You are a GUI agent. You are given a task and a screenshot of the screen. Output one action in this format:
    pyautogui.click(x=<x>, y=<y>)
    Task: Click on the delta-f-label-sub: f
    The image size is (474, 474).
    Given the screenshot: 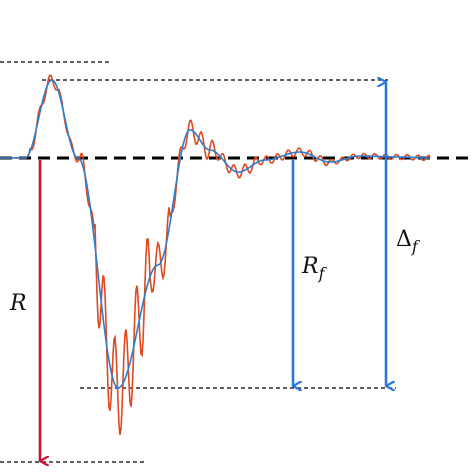 What is the action you would take?
    pyautogui.click(x=416, y=246)
    